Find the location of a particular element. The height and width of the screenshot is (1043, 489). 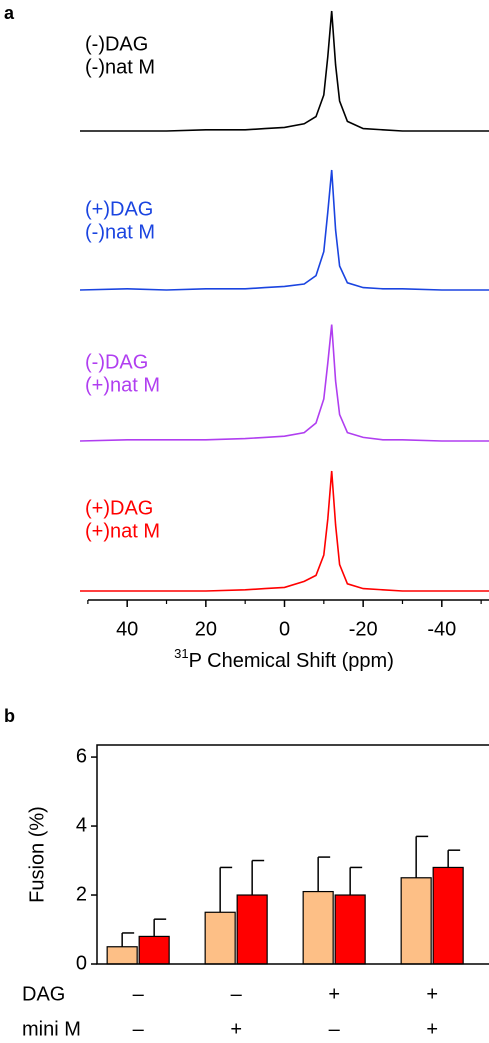

panel-label: b is located at coordinates (9, 716).